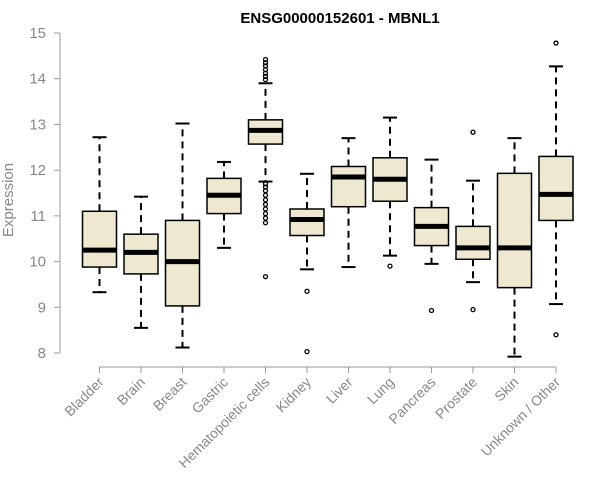 This screenshot has width=600, height=500. What do you see at coordinates (37, 170) in the screenshot?
I see `y-tick-label: 12` at bounding box center [37, 170].